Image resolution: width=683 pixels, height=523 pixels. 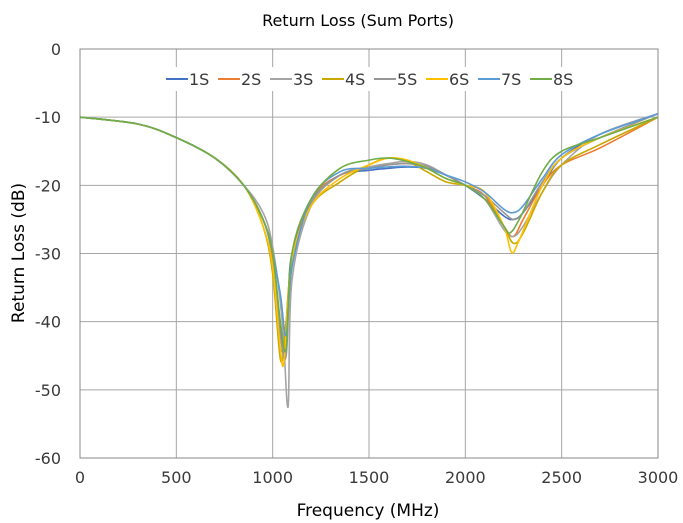 I want to click on legend-label-8s: 8S, so click(x=563, y=79).